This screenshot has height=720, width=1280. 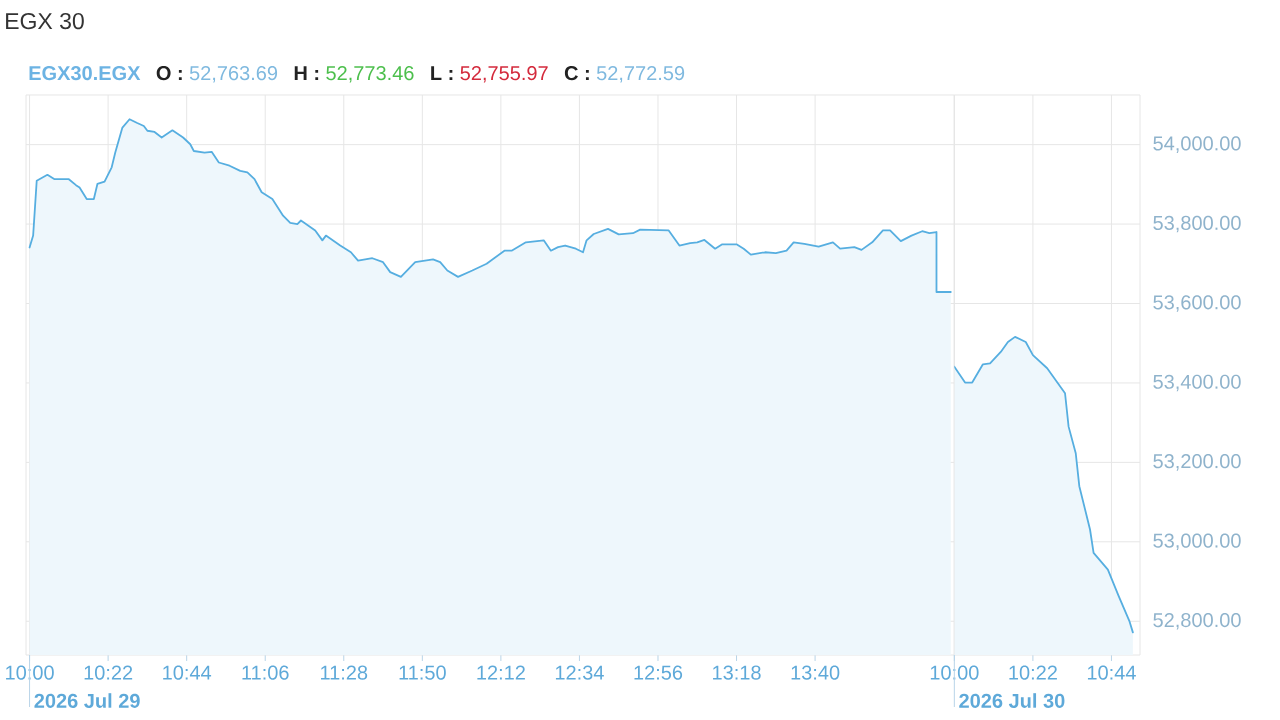 What do you see at coordinates (815, 672) in the screenshot?
I see `x-tick-label: 13:40` at bounding box center [815, 672].